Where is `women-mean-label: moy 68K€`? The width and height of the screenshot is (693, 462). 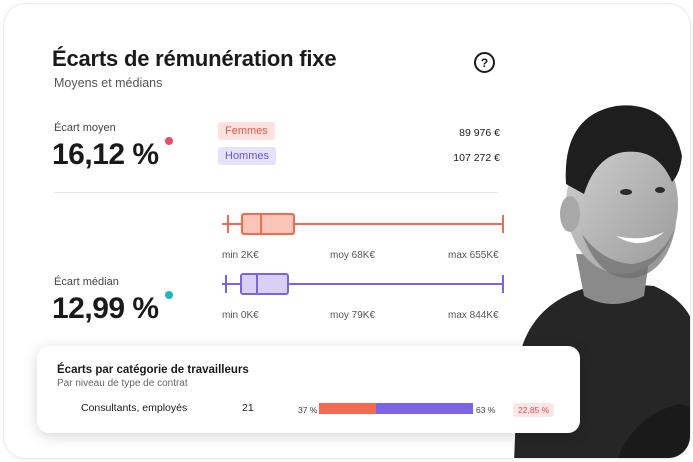
women-mean-label: moy 68K€ is located at coordinates (353, 255).